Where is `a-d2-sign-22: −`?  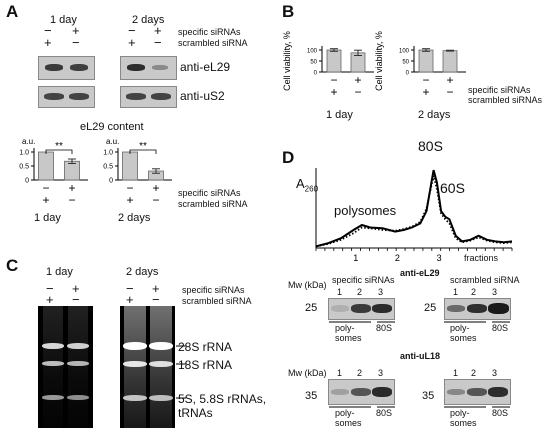 a-d2-sign-22: − is located at coordinates (158, 42).